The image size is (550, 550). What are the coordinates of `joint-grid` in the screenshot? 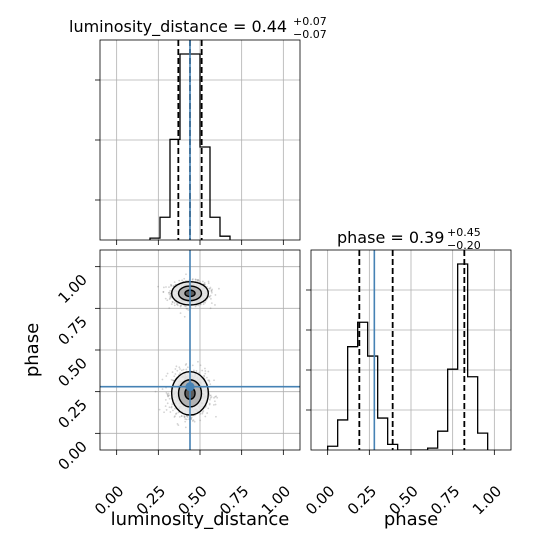 It's located at (200, 350).